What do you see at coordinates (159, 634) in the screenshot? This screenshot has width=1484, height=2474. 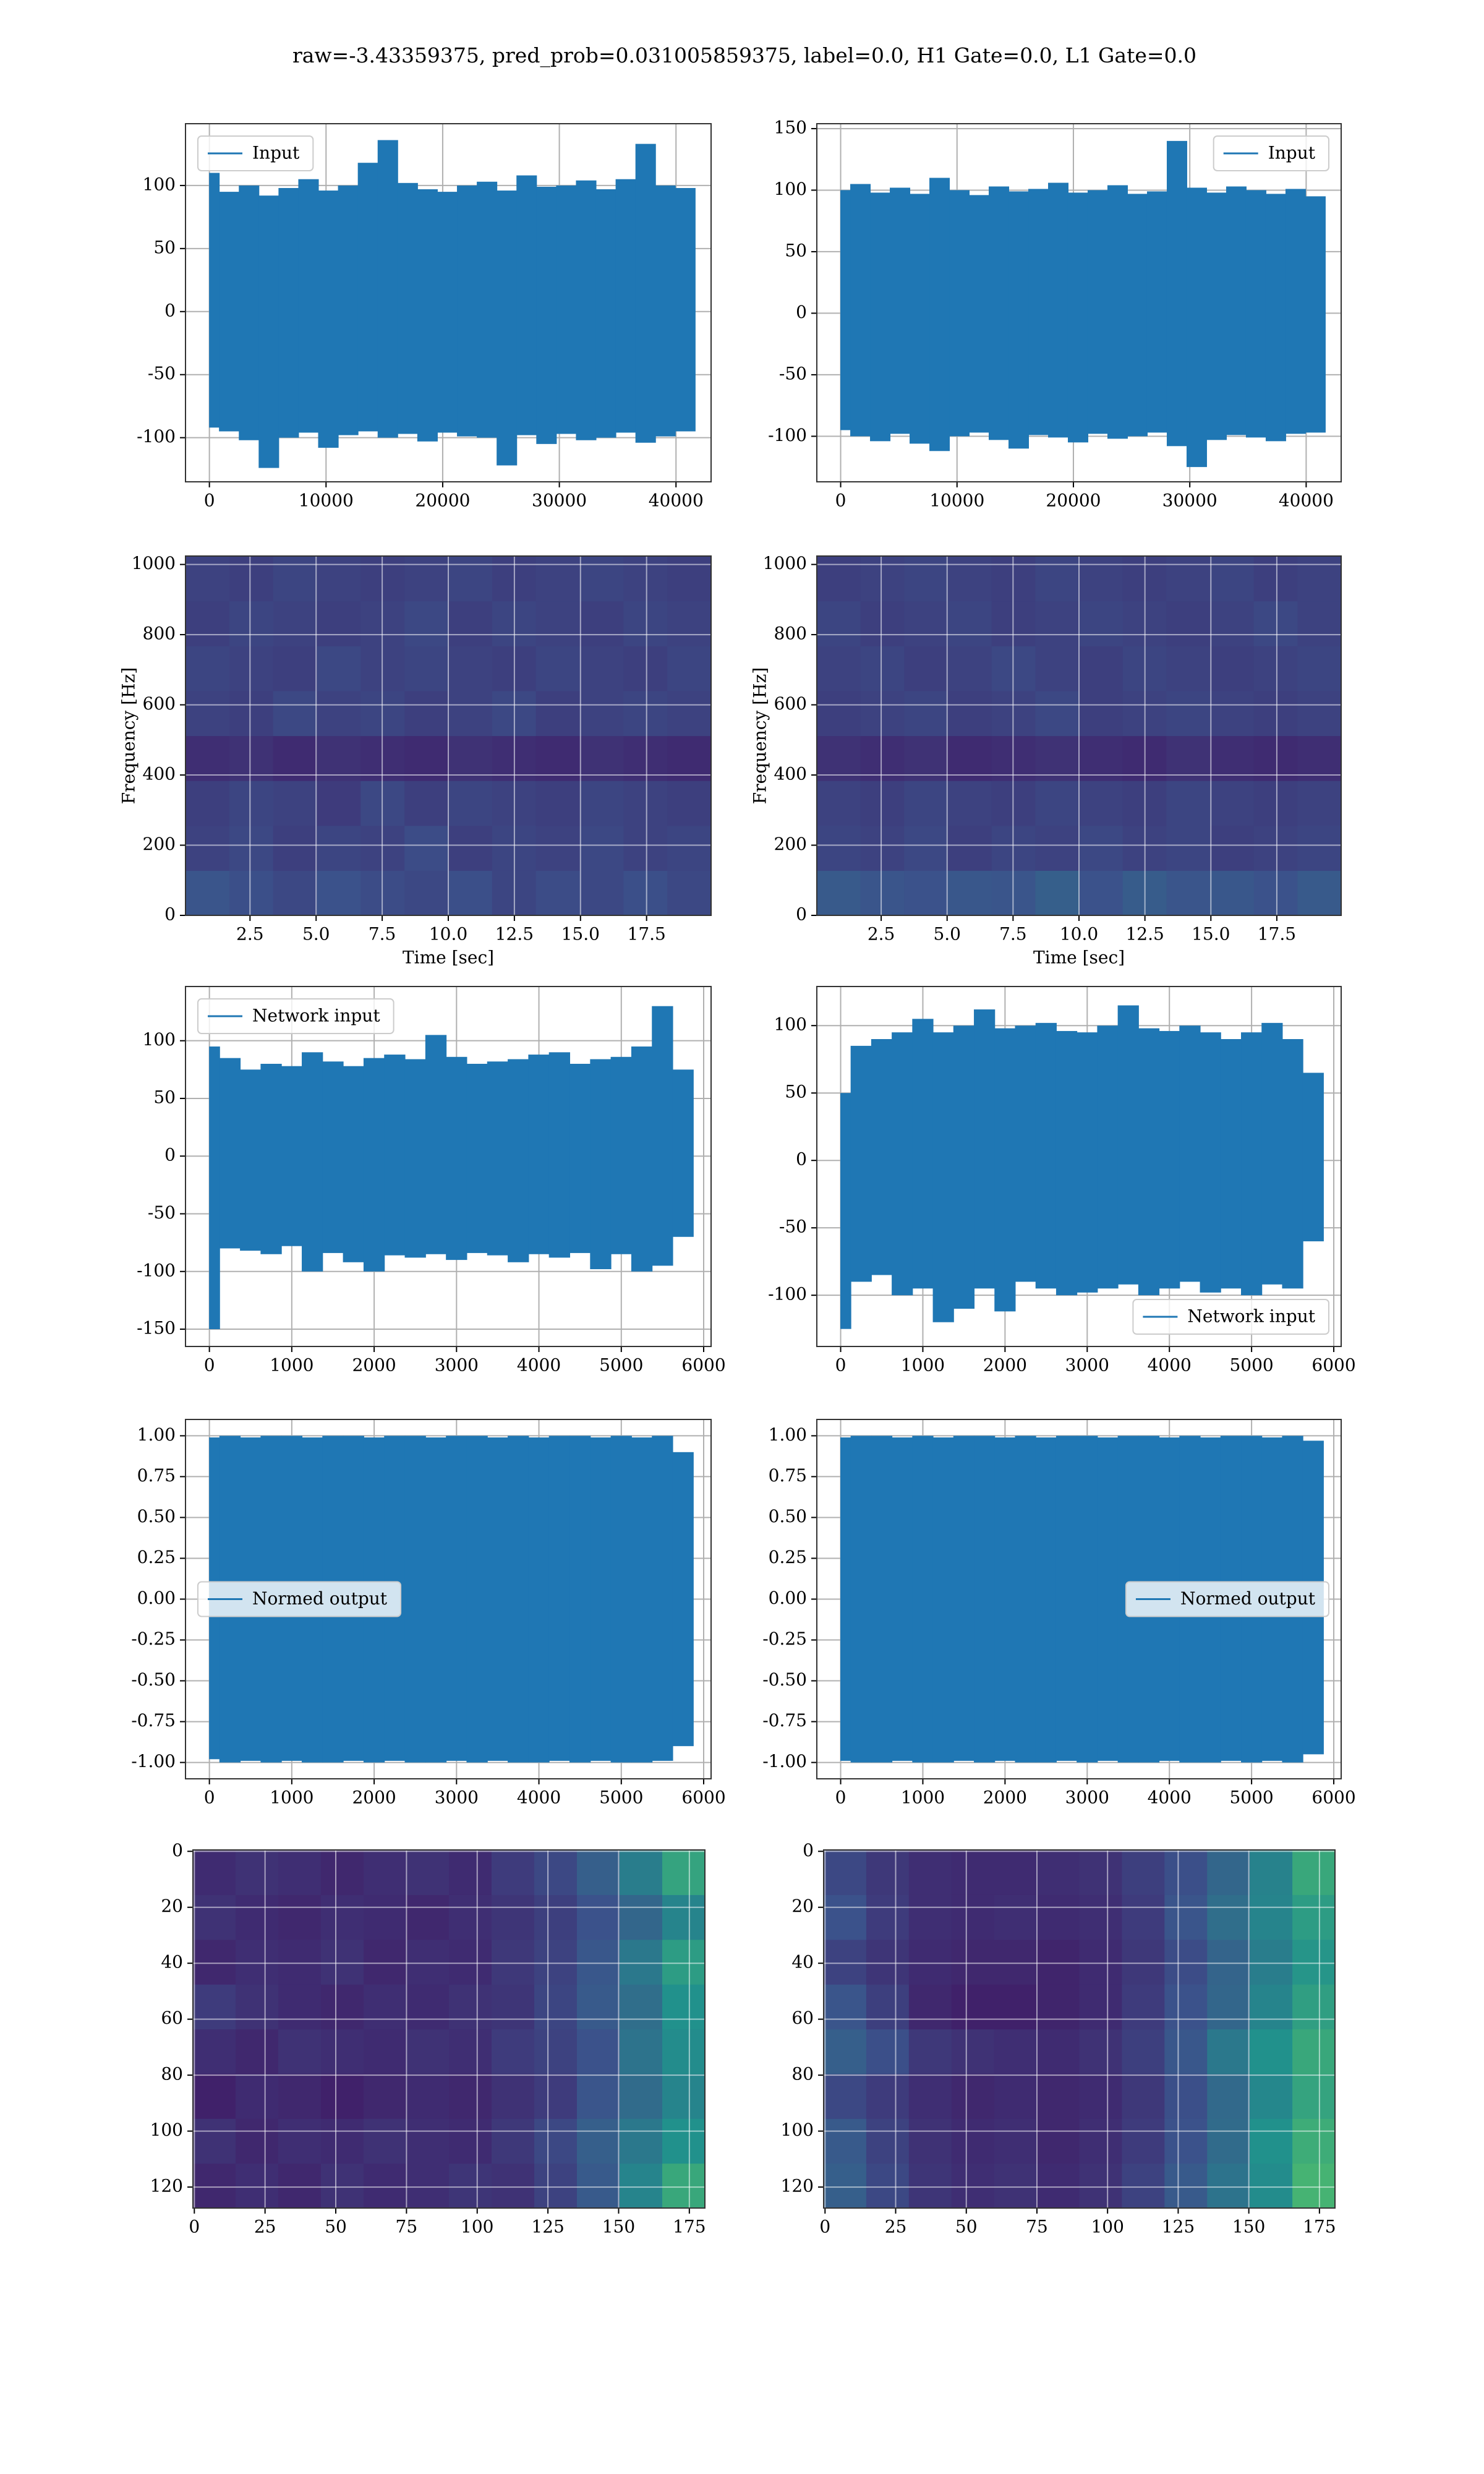 I see `y-tick-label: 800` at bounding box center [159, 634].